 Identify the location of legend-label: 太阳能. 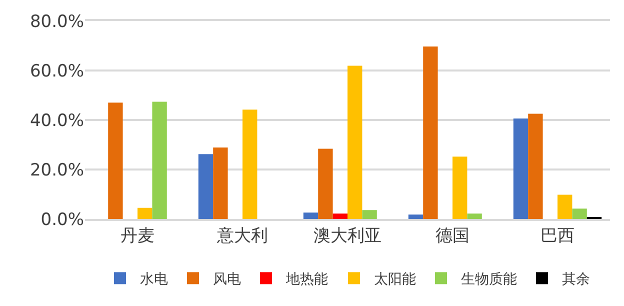
(395, 280).